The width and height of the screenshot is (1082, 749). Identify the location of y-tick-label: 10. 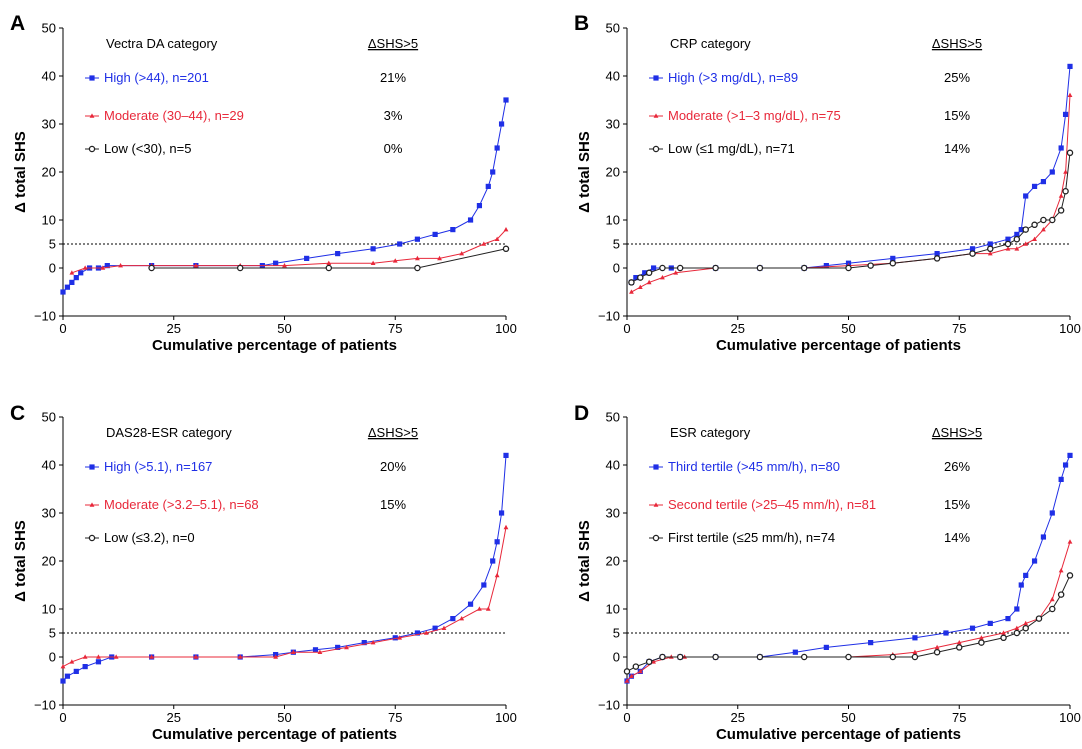
(613, 609).